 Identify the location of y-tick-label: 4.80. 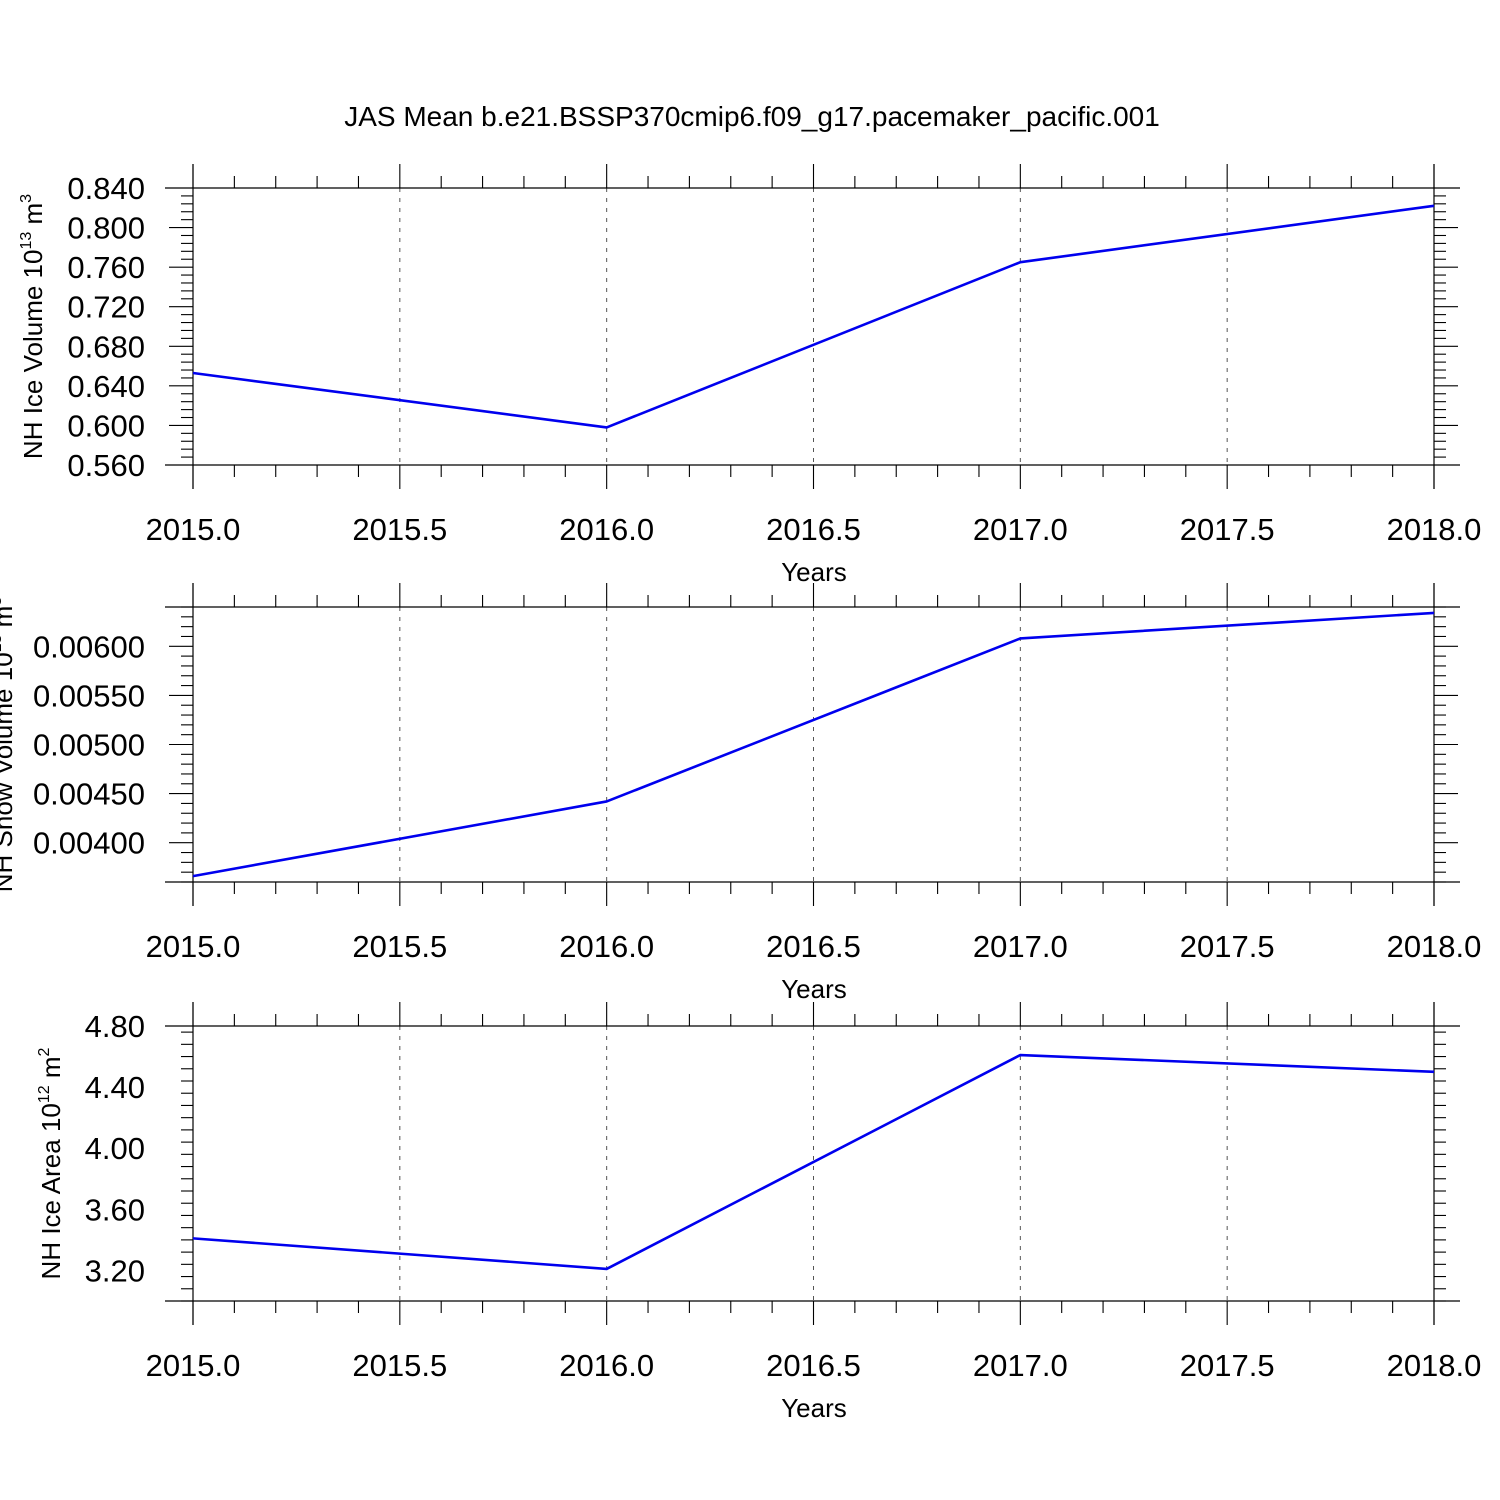
(115, 1026).